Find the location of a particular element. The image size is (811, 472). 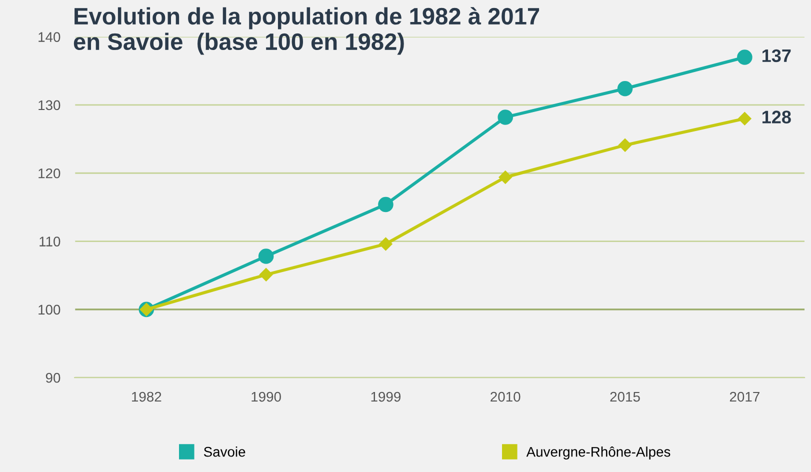

x-tick-label: 2017 is located at coordinates (745, 397).